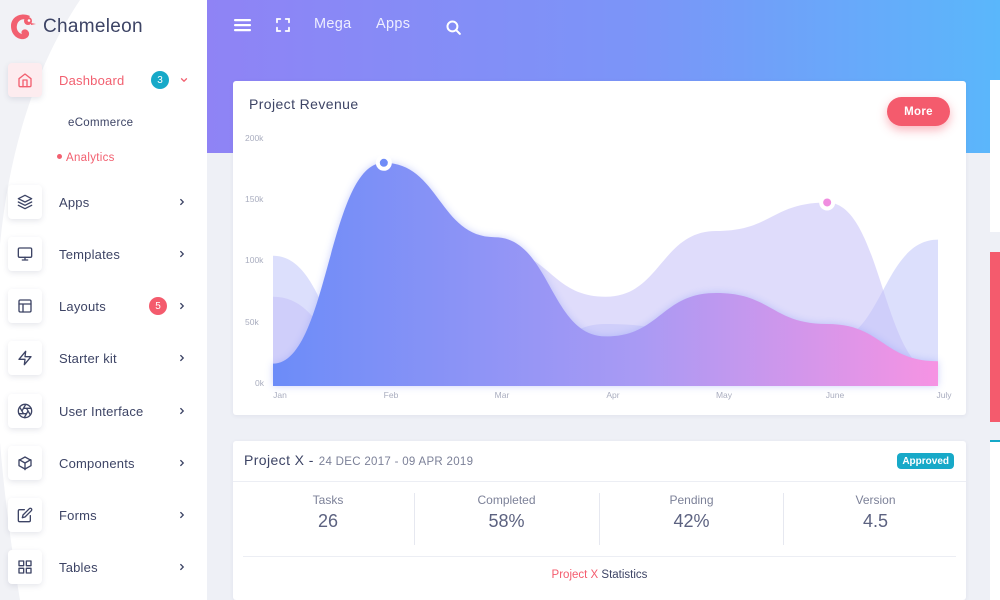 This screenshot has height=600, width=1000. Describe the element at coordinates (243, 25) in the screenshot. I see `menu-icon` at that location.